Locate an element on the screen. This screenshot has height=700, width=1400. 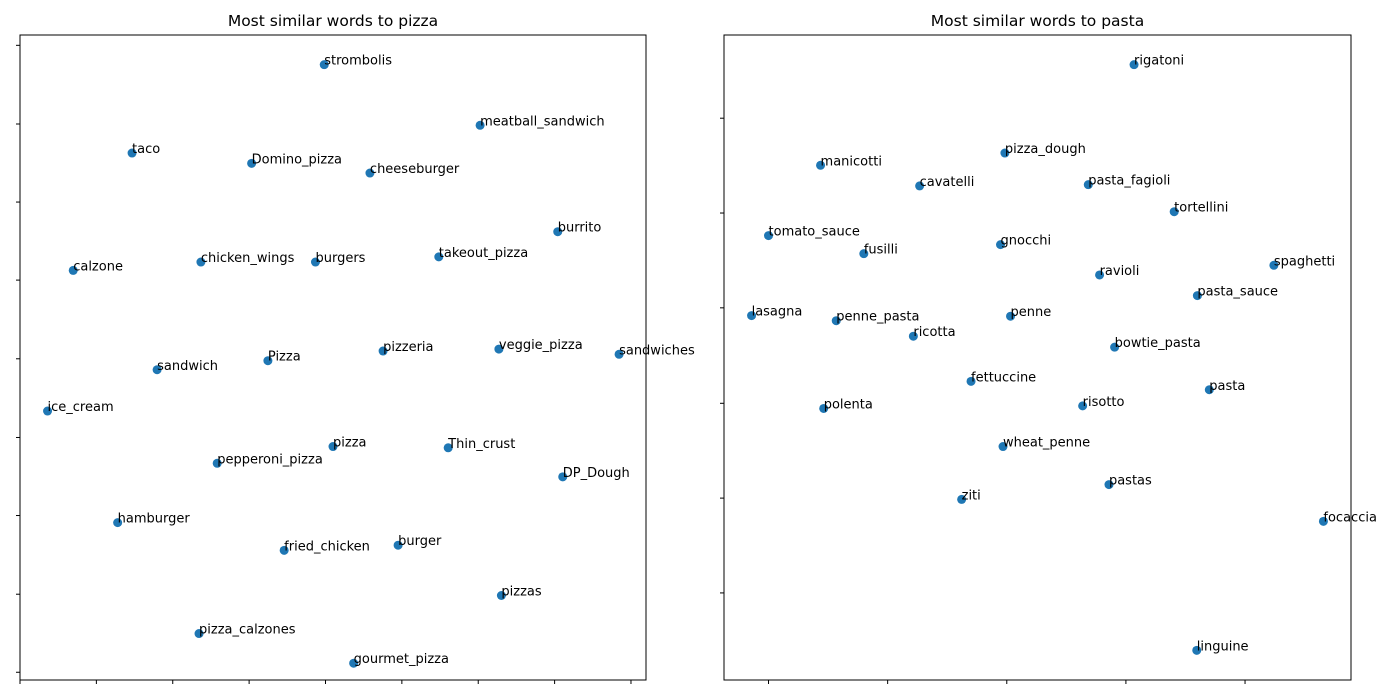
pizza-point-label-takeout_pizza: takeout_pizza is located at coordinates (483, 253).